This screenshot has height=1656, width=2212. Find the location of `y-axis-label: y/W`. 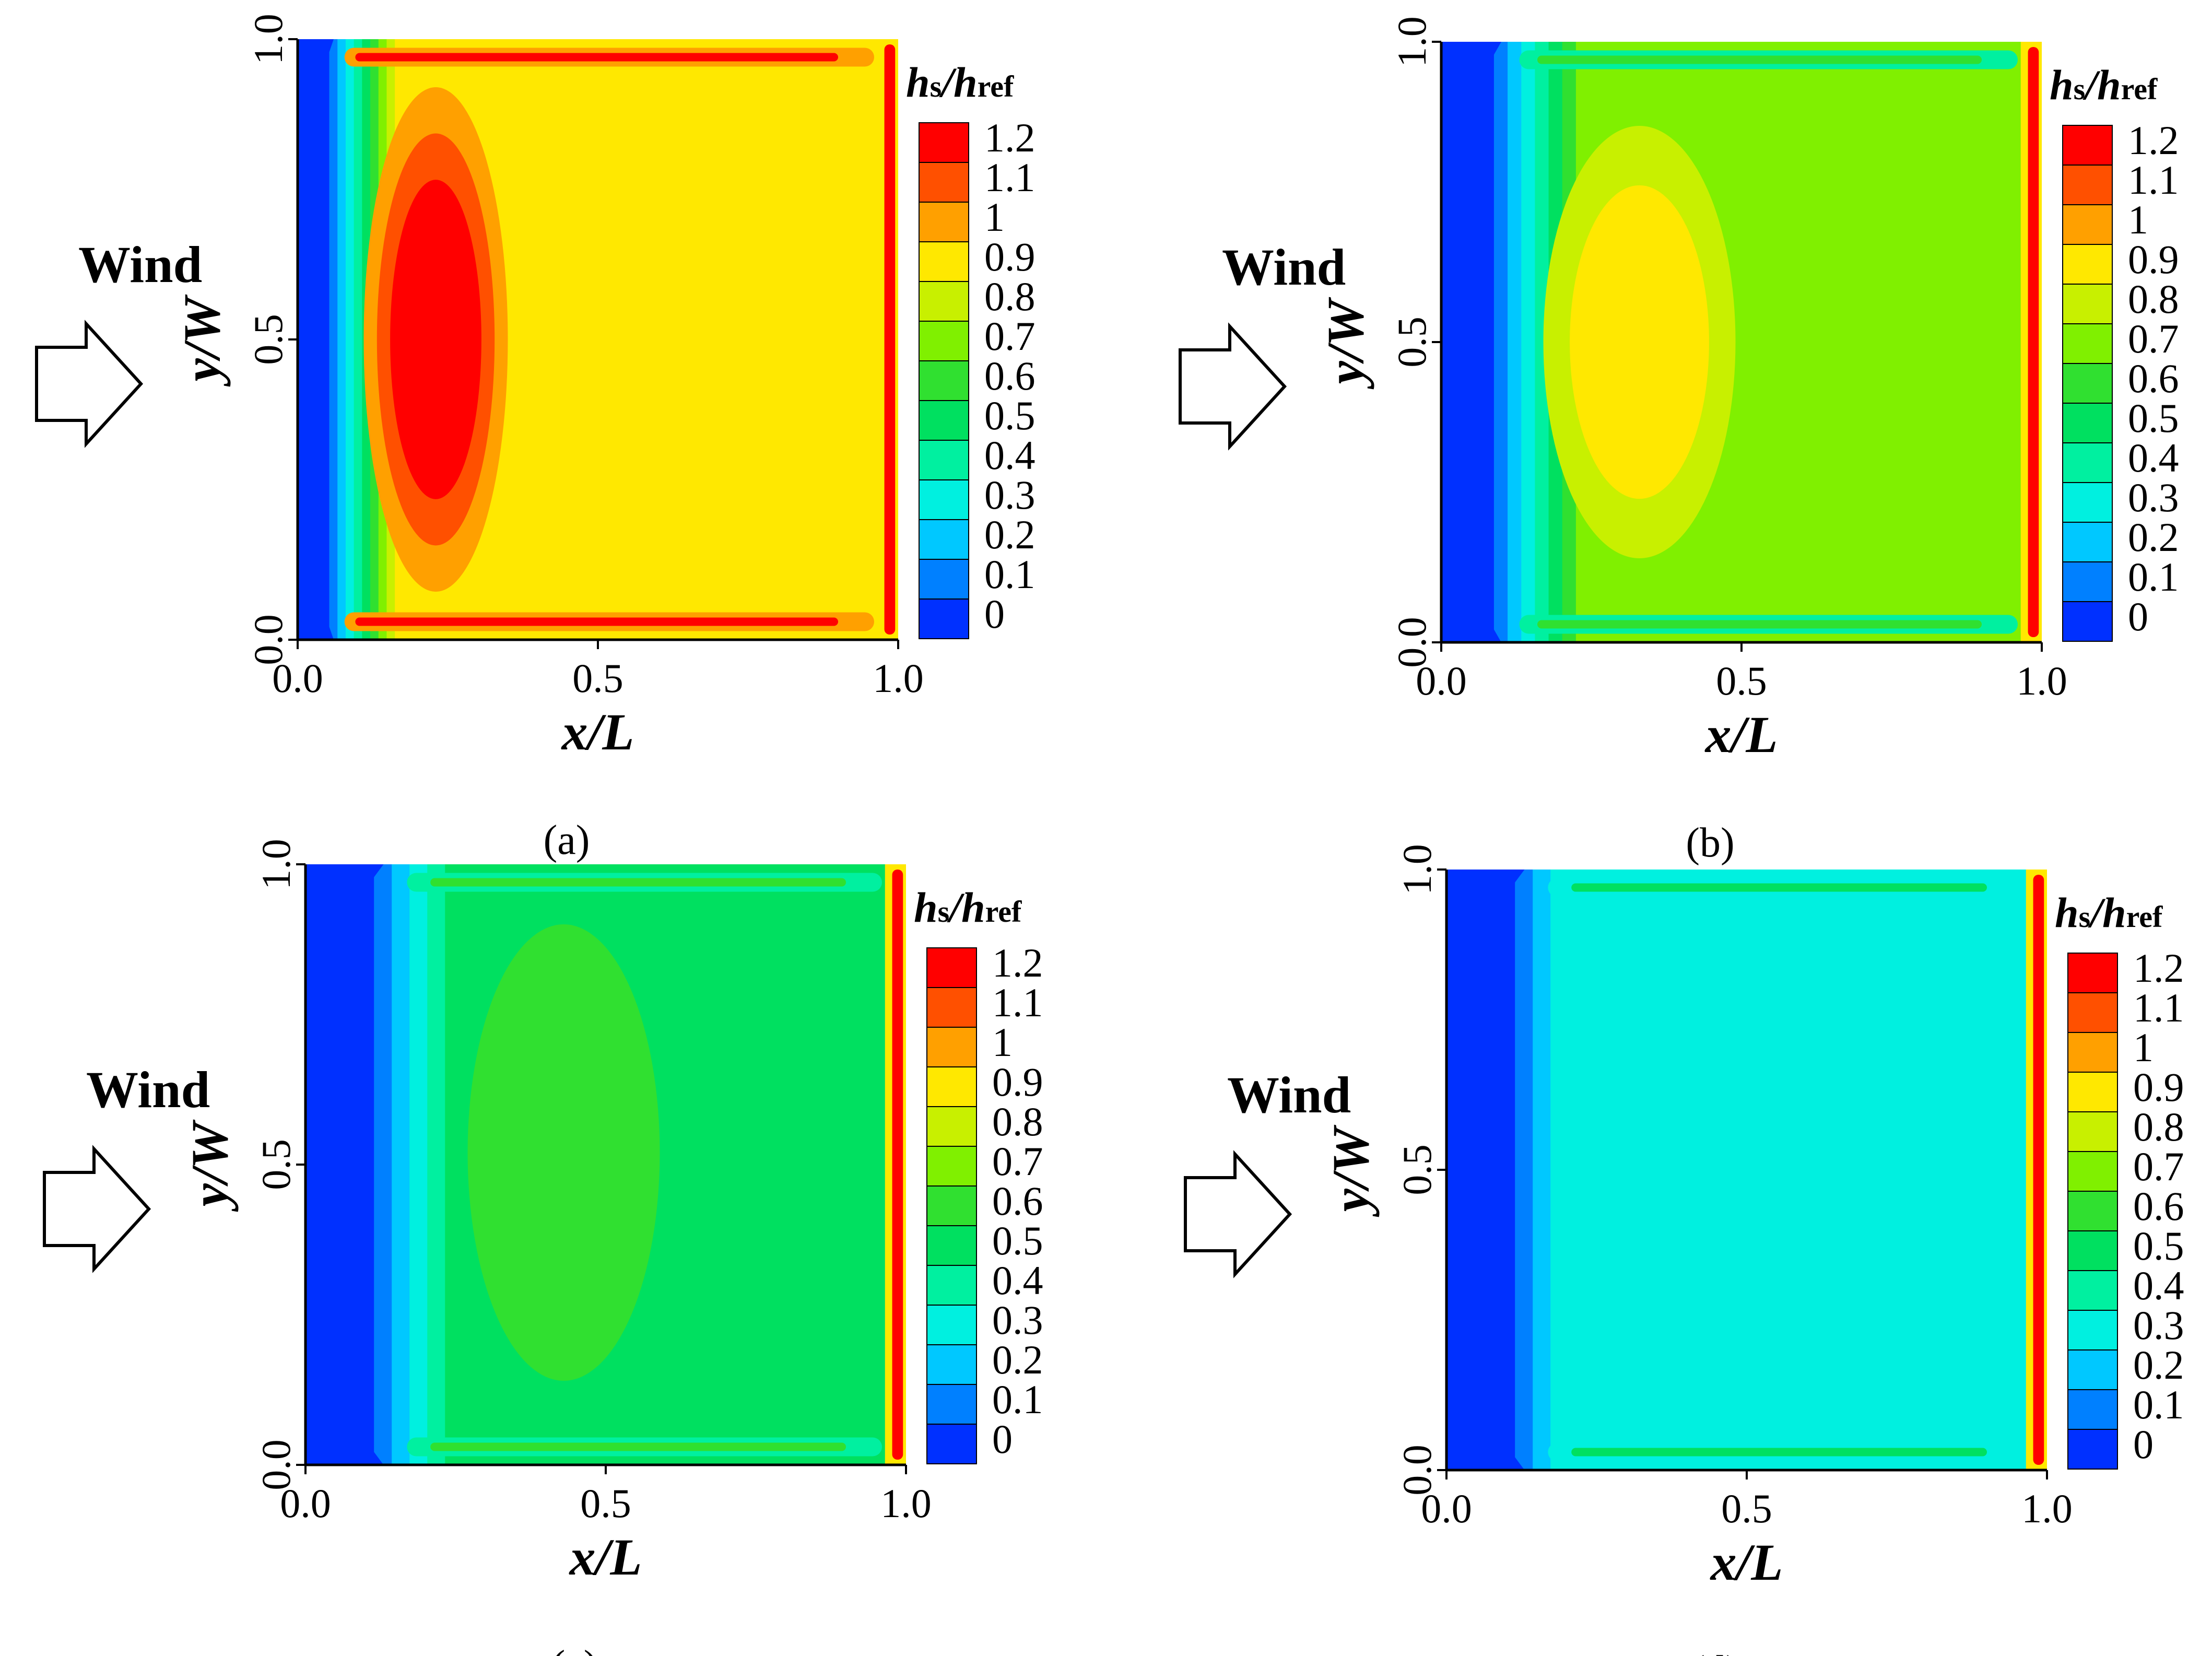

y-axis-label: y/W is located at coordinates (202, 340).